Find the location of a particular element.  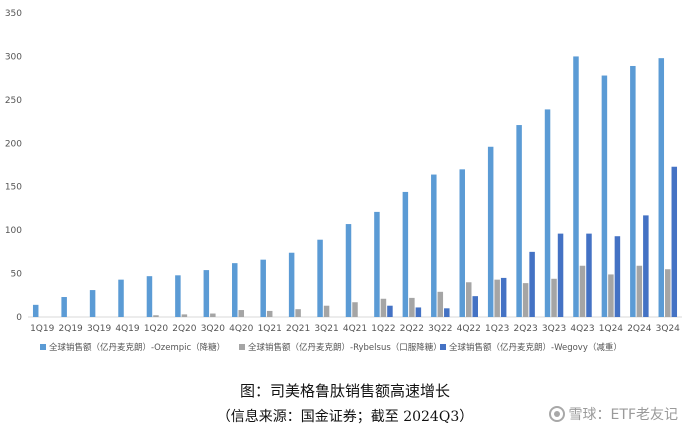

y-tick-label: 100 is located at coordinates (13, 231).